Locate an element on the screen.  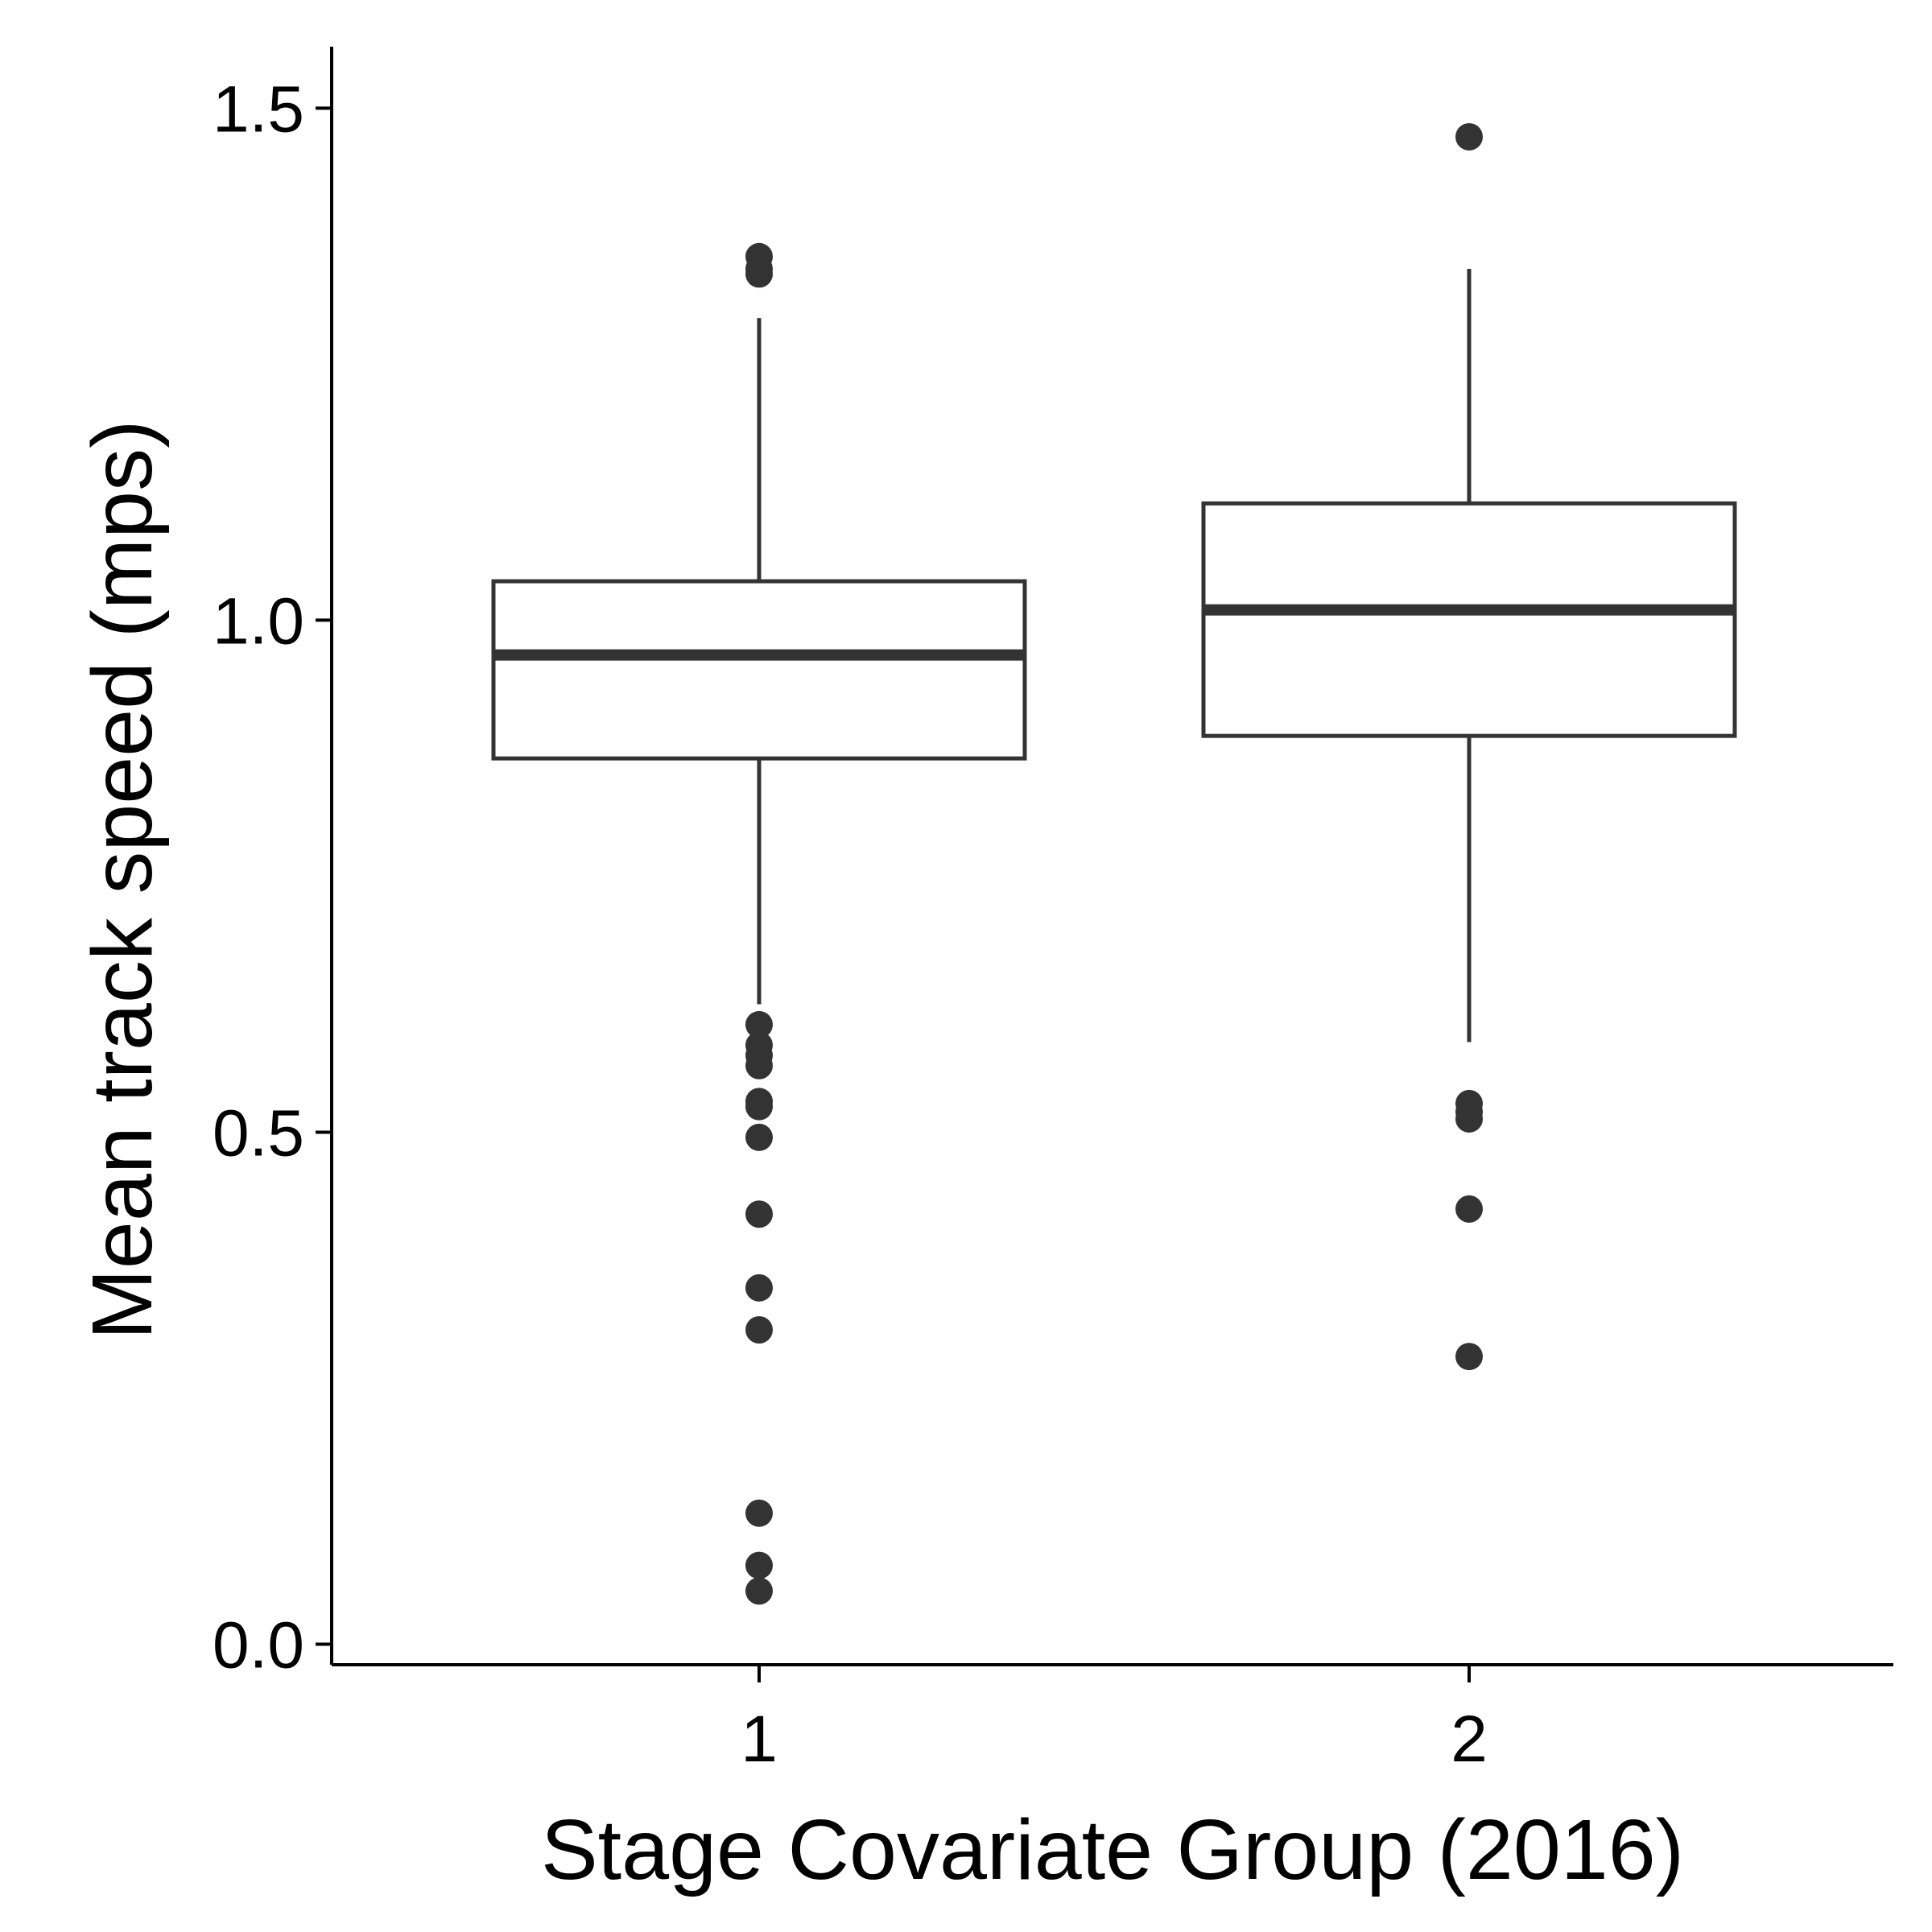
y-tick-label: 1.0 is located at coordinates (258, 621).